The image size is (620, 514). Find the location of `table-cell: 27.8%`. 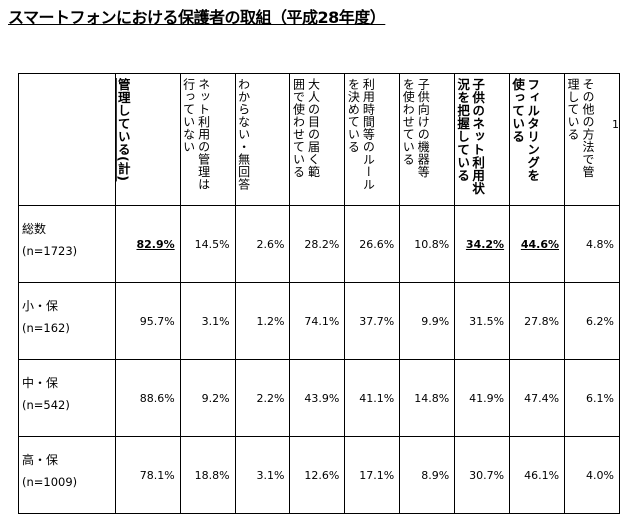

table-cell: 27.8% is located at coordinates (537, 321).